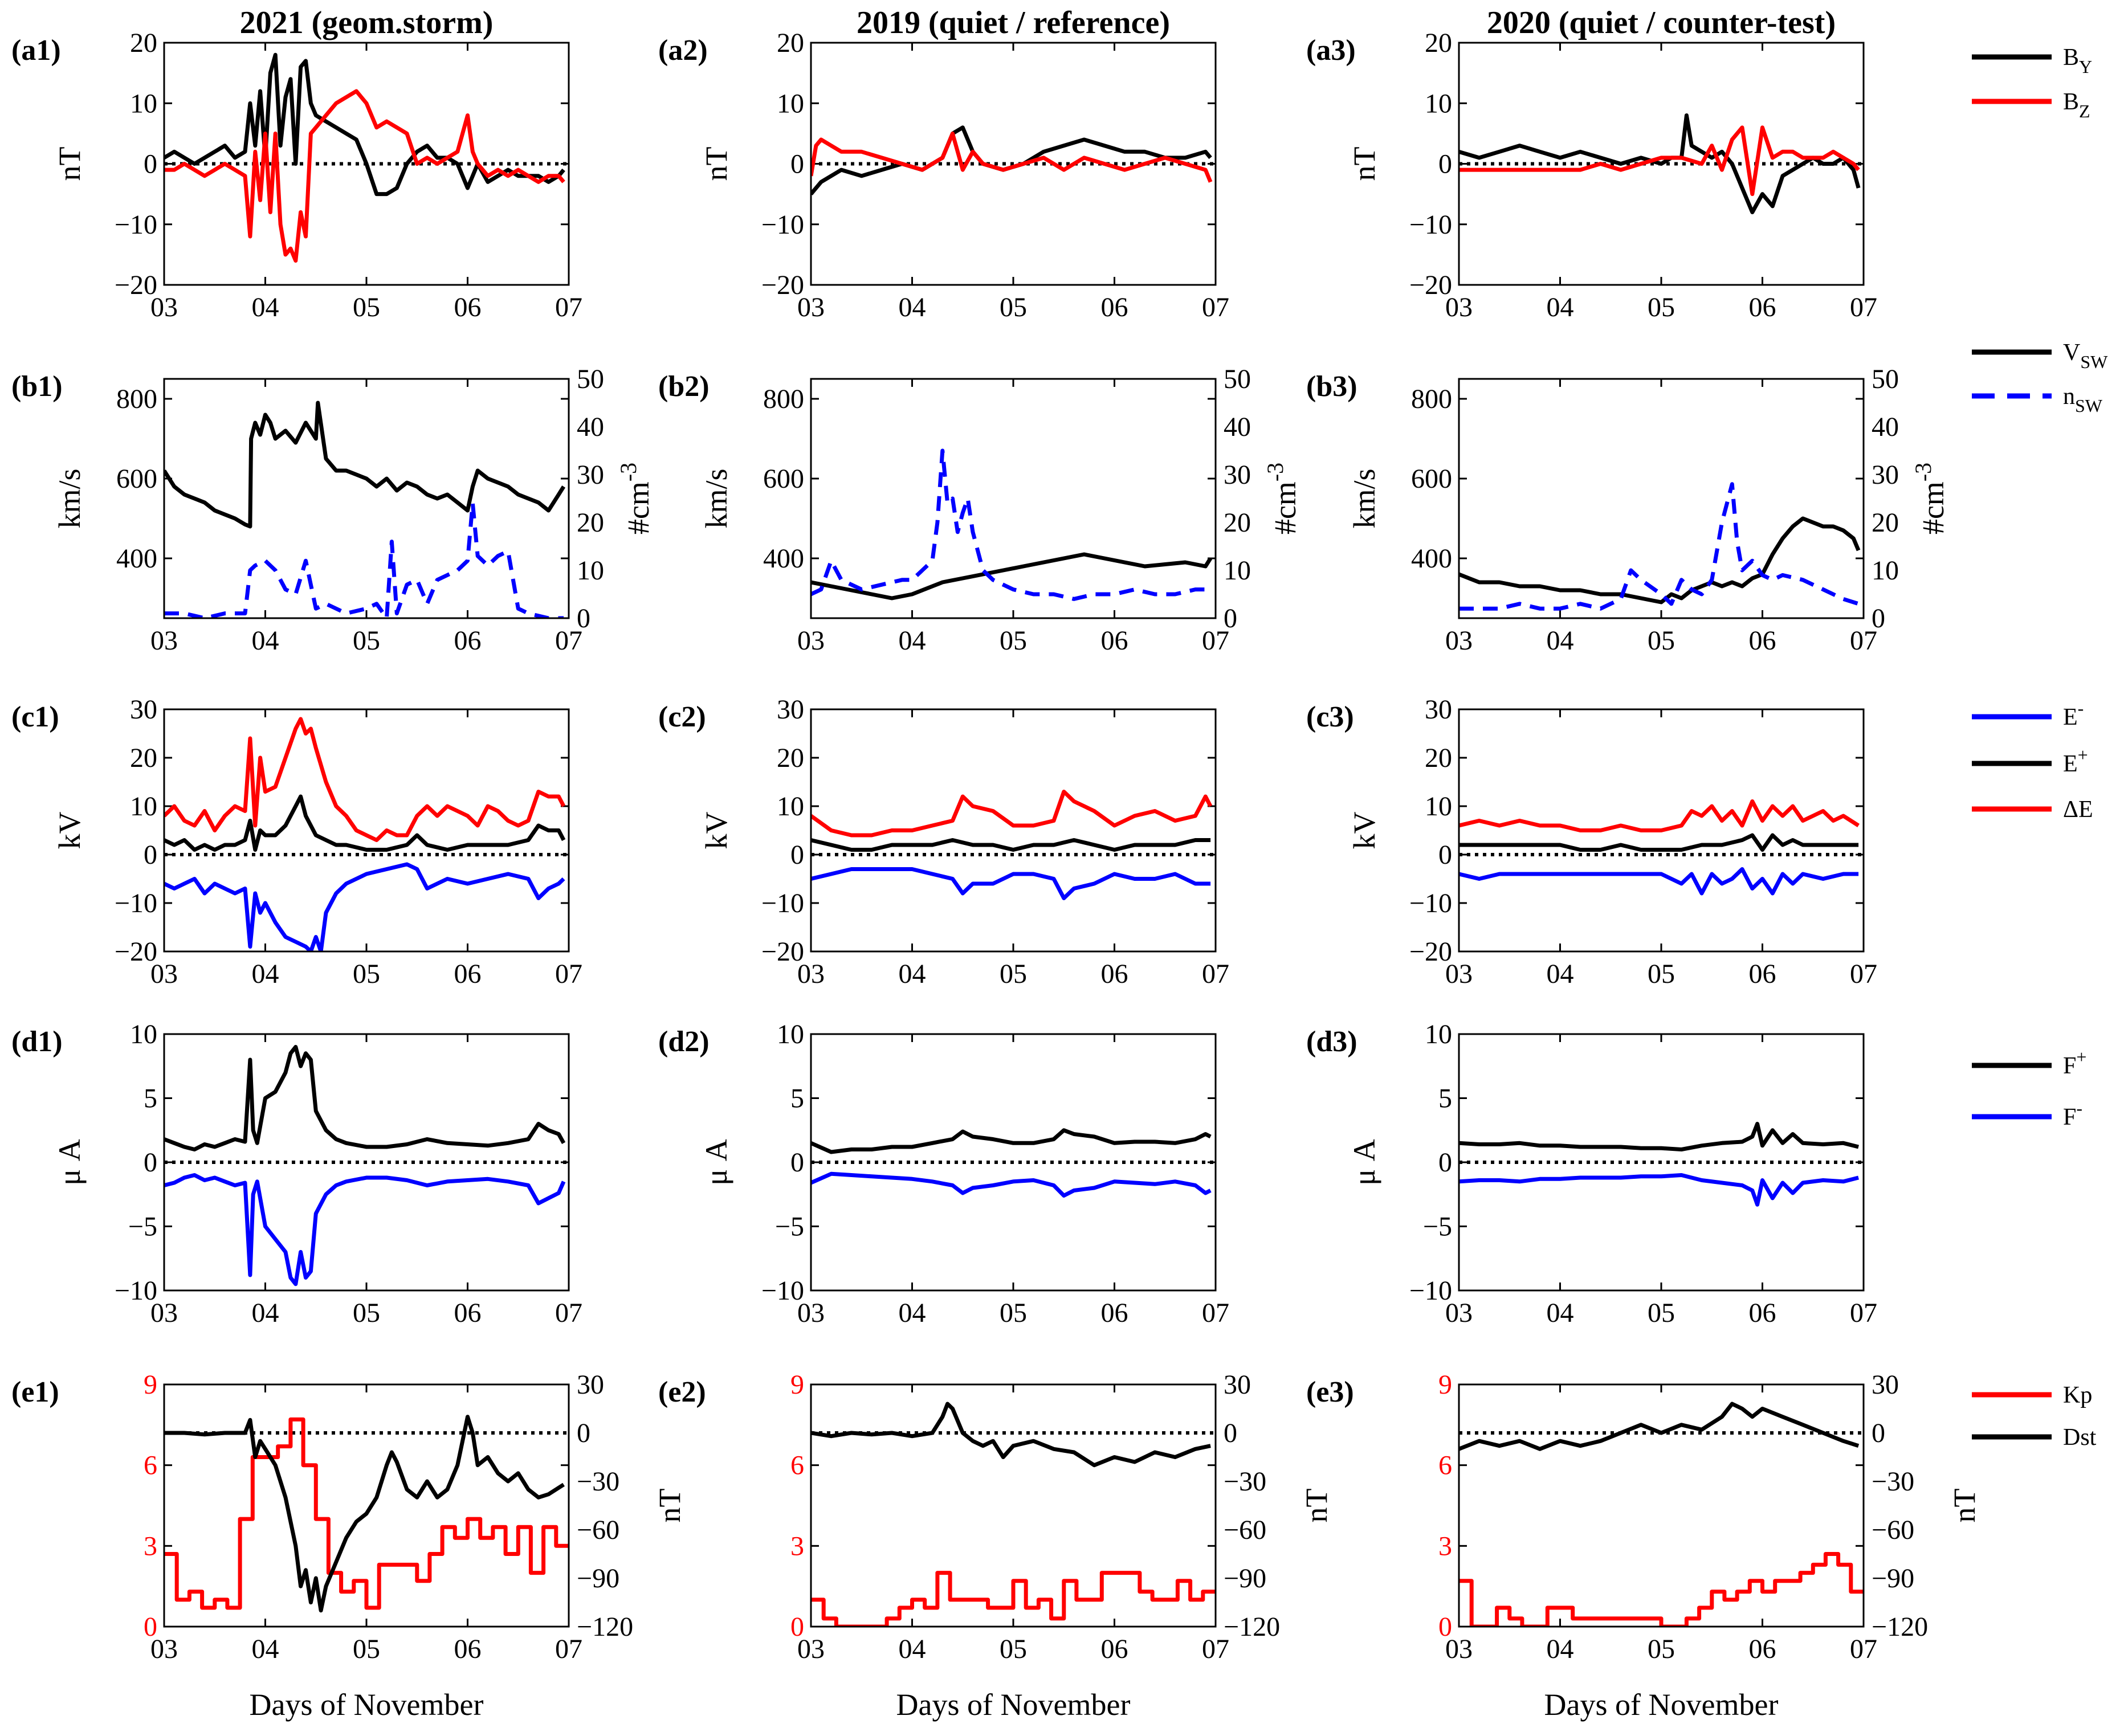  What do you see at coordinates (296, 175) in the screenshot?
I see `panel-a1: (a1) 20 10 0 −10 −20 nT 03 04 05 06 07` at bounding box center [296, 175].